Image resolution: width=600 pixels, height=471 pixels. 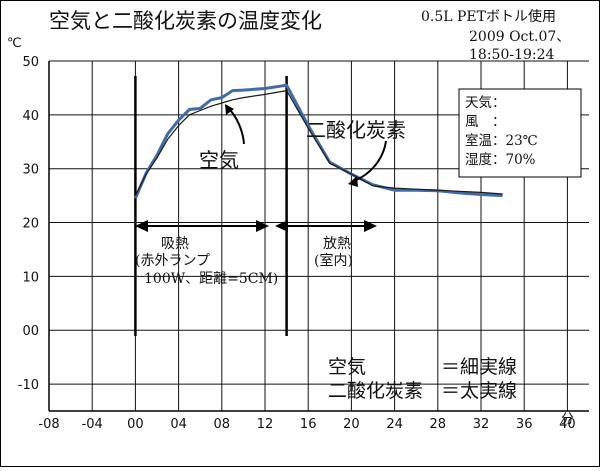 I want to click on x-tick-label: 24, so click(x=394, y=424).